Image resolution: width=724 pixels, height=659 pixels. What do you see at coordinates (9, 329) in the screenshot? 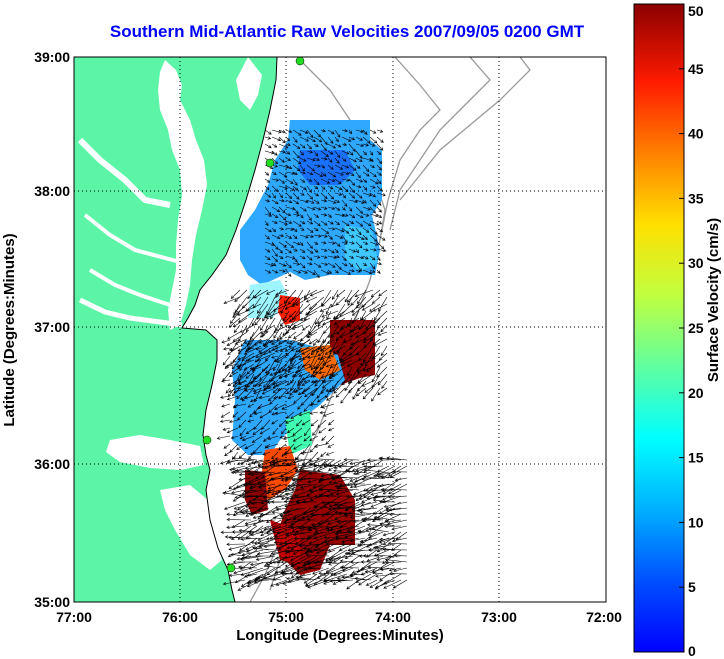
I see `y-axis-label: Latitude (Degrees:Minutes)` at bounding box center [9, 329].